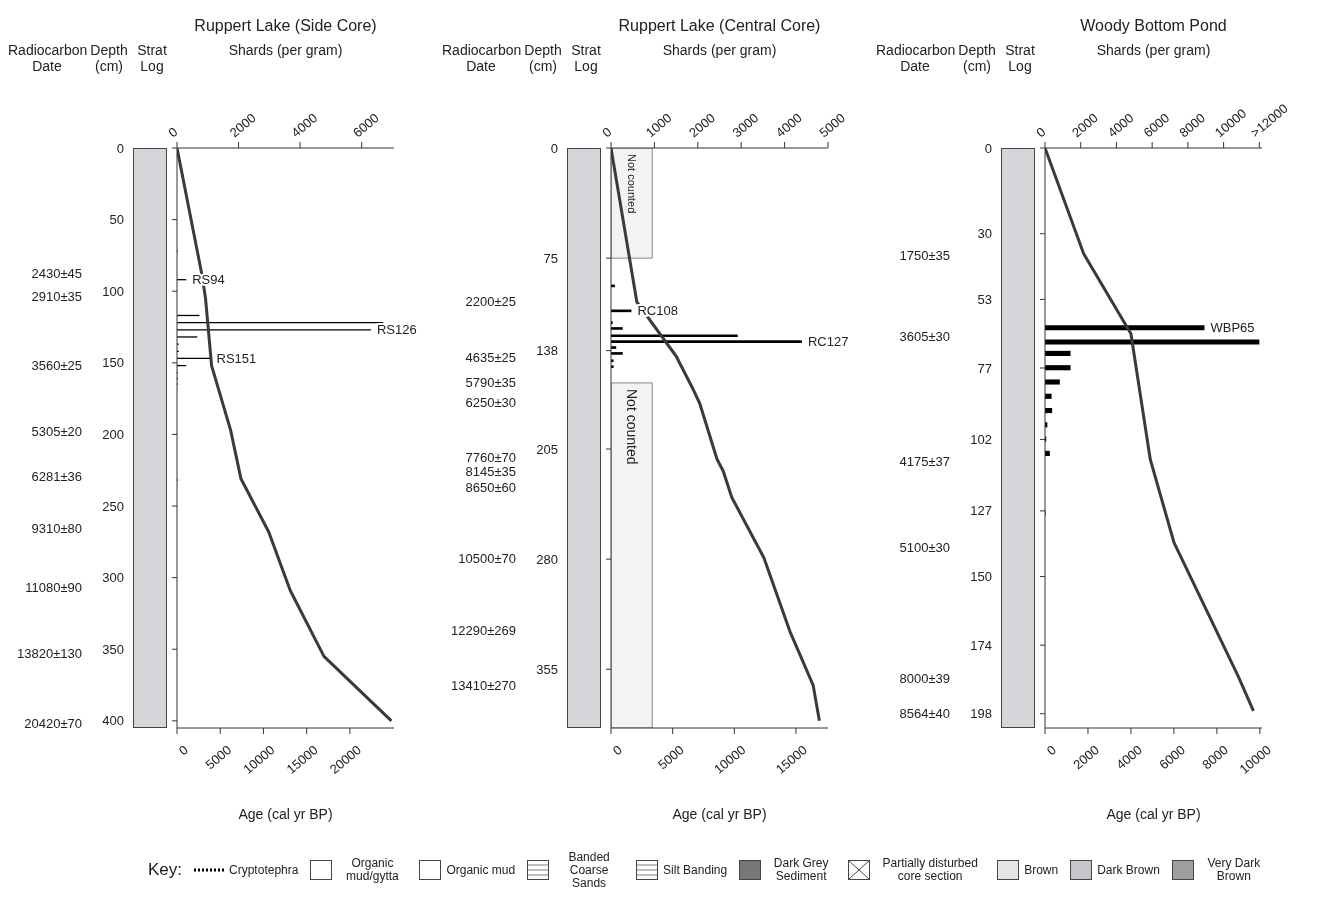 Image resolution: width=1322 pixels, height=907 pixels. What do you see at coordinates (981, 511) in the screenshot?
I see `y-tick-label: 127` at bounding box center [981, 511].